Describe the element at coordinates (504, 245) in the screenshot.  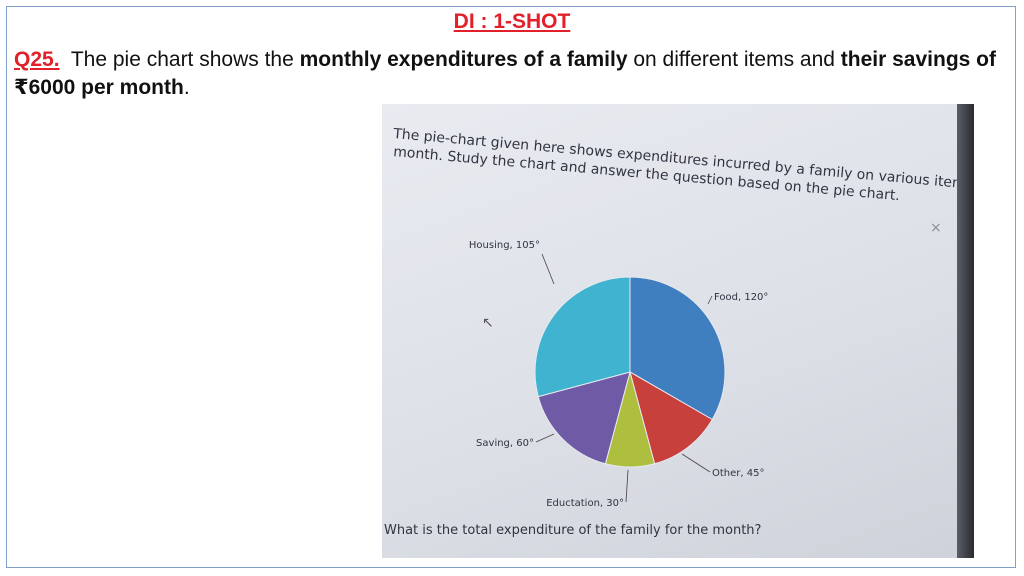
I see `pie-label-housing: Housing, 105°` at that location.